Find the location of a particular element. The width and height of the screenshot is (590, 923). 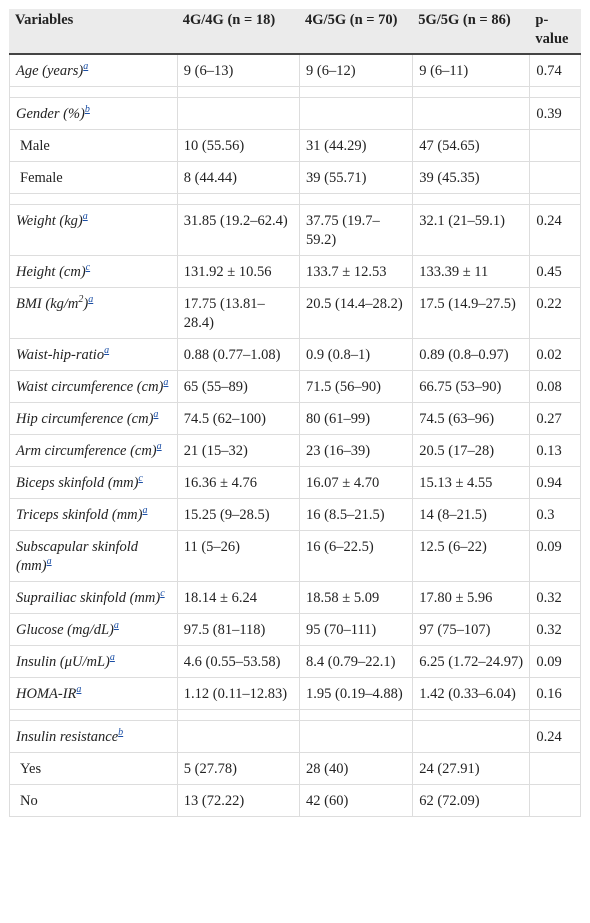

variable-cell: Arm circumference (cm)a is located at coordinates (93, 451).